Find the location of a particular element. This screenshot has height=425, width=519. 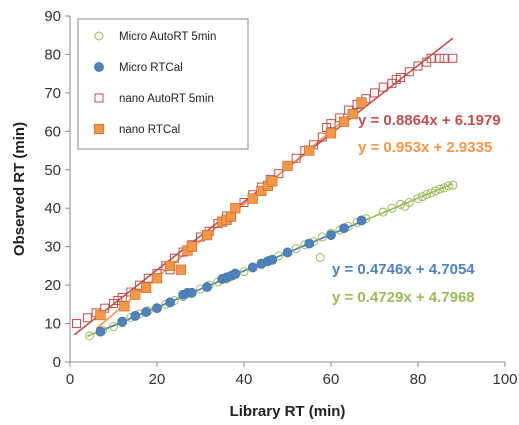

y-tick-label: 40 is located at coordinates (52, 208).